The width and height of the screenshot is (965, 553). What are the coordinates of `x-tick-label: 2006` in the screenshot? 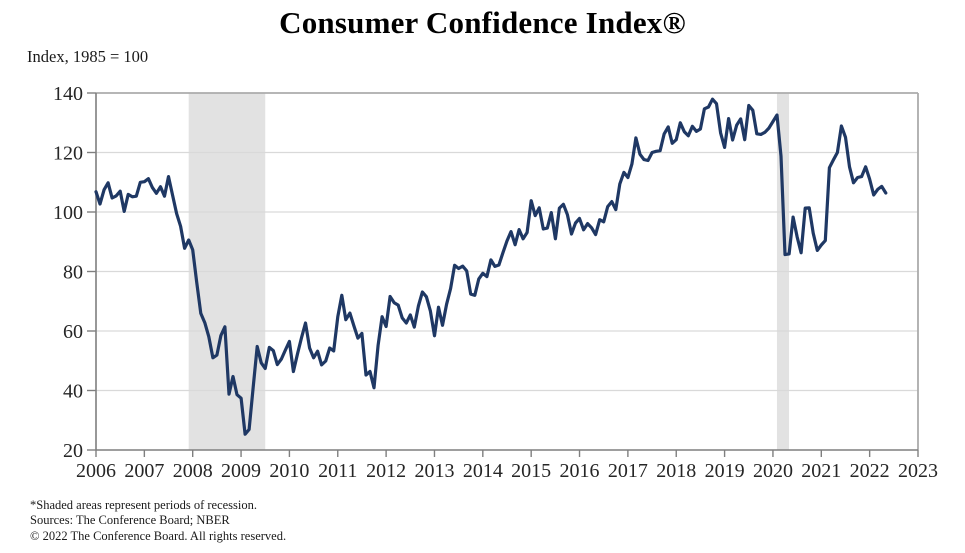 It's located at (96, 471).